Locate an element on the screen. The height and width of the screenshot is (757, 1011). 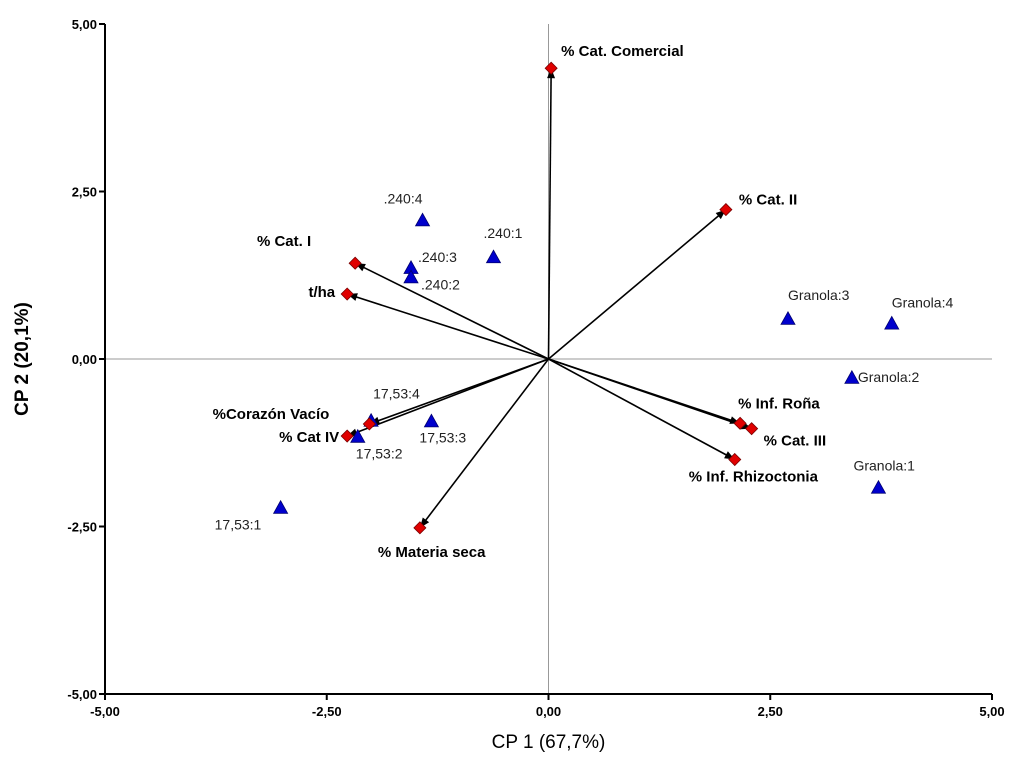
observation-label: 17,53:3 is located at coordinates (442, 437).